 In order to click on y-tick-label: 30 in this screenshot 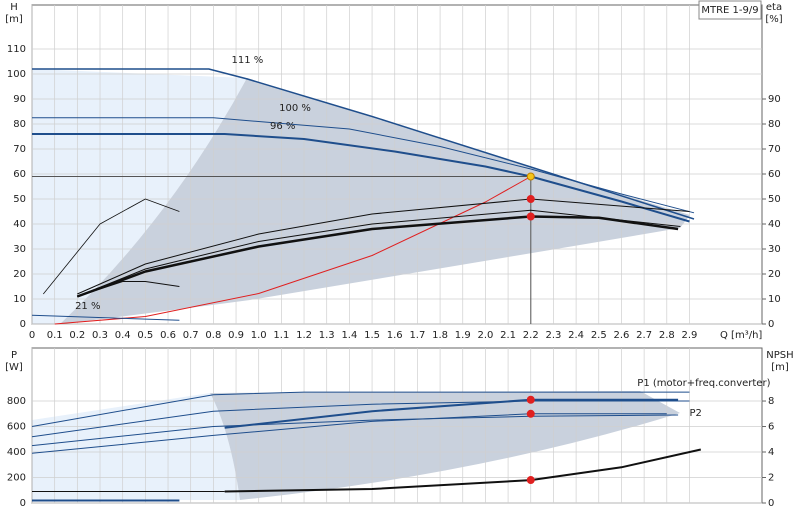, I will do `click(19, 249)`.